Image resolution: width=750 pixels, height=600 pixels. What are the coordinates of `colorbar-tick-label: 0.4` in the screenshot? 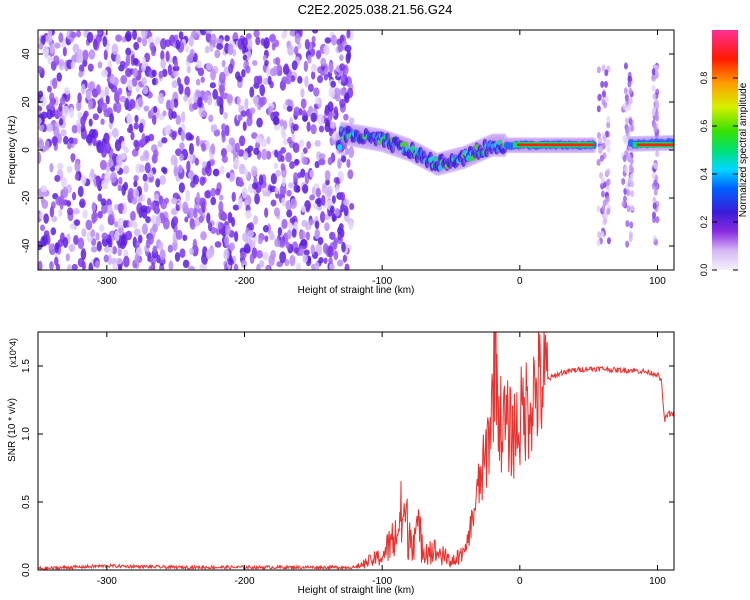 It's located at (704, 174).